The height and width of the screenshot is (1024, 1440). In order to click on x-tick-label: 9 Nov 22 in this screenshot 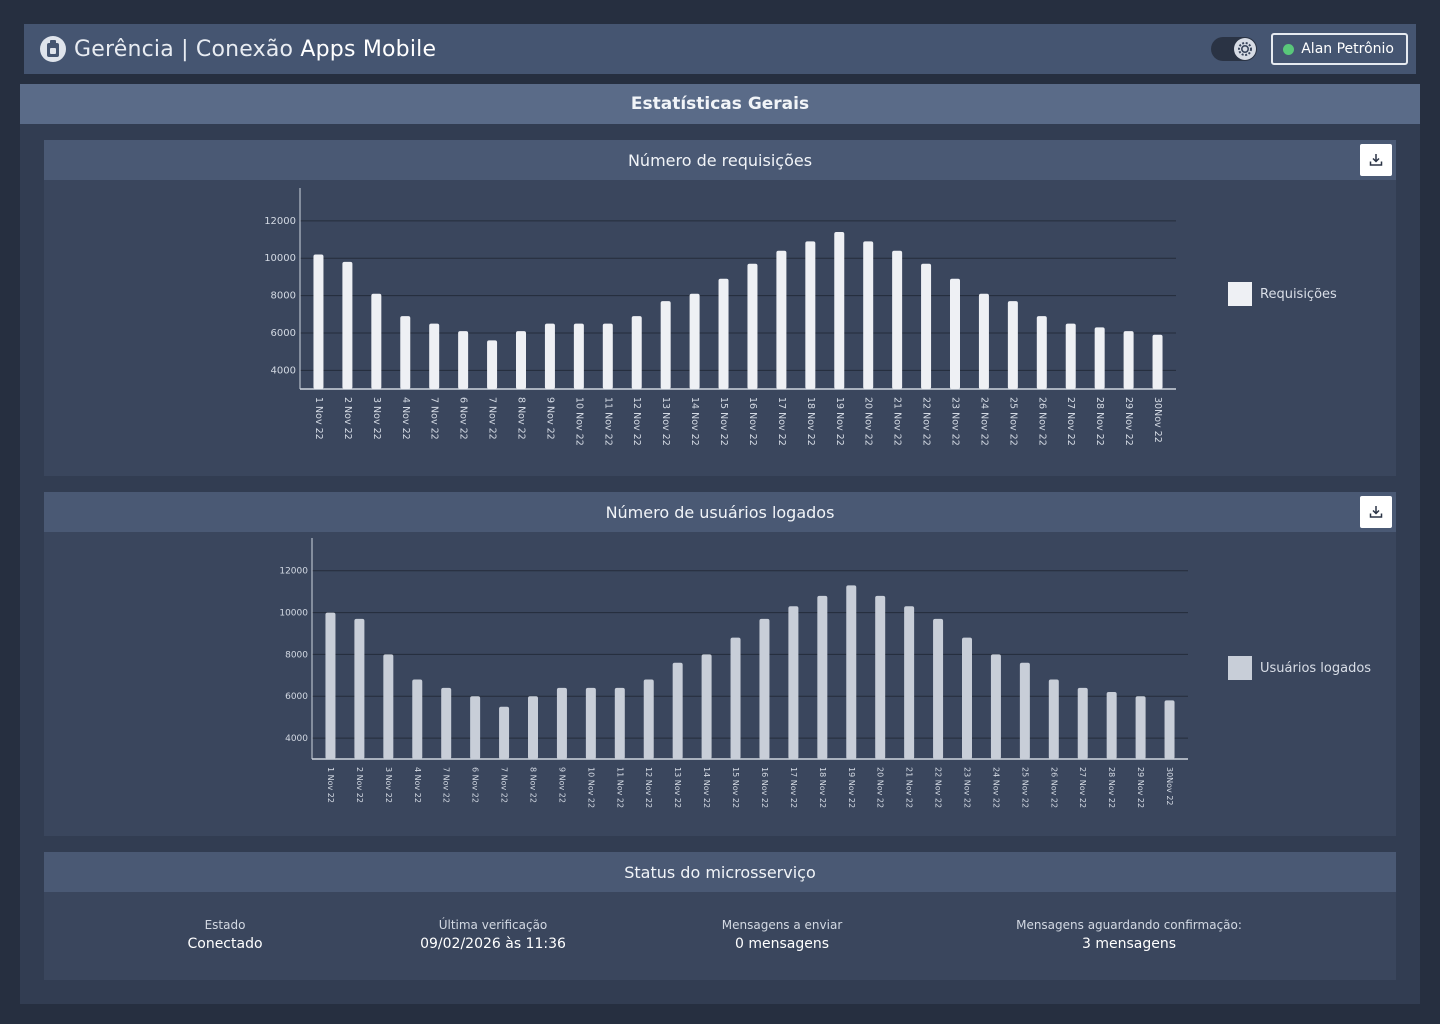, I will do `click(561, 785)`.